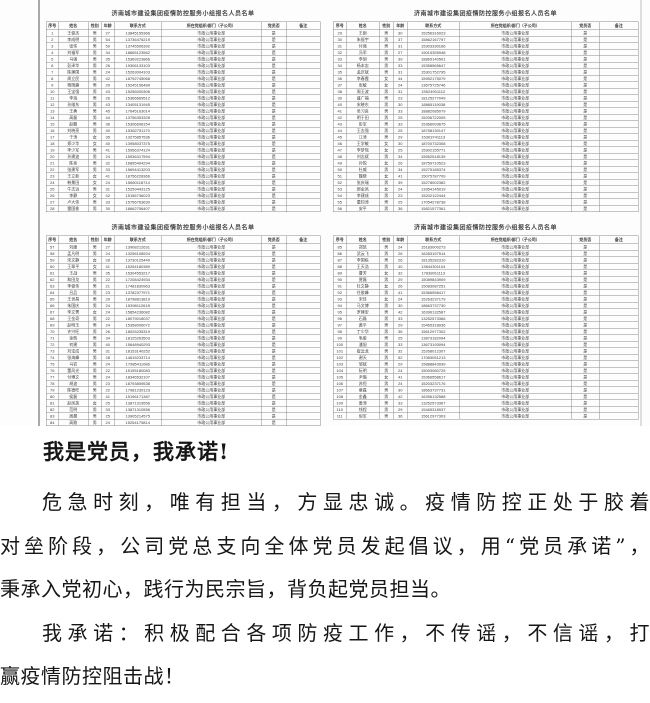  Describe the element at coordinates (486, 46) in the screenshot. I see `table-row: 31 付强男 31 15303330166 市政公用事业部是` at that location.